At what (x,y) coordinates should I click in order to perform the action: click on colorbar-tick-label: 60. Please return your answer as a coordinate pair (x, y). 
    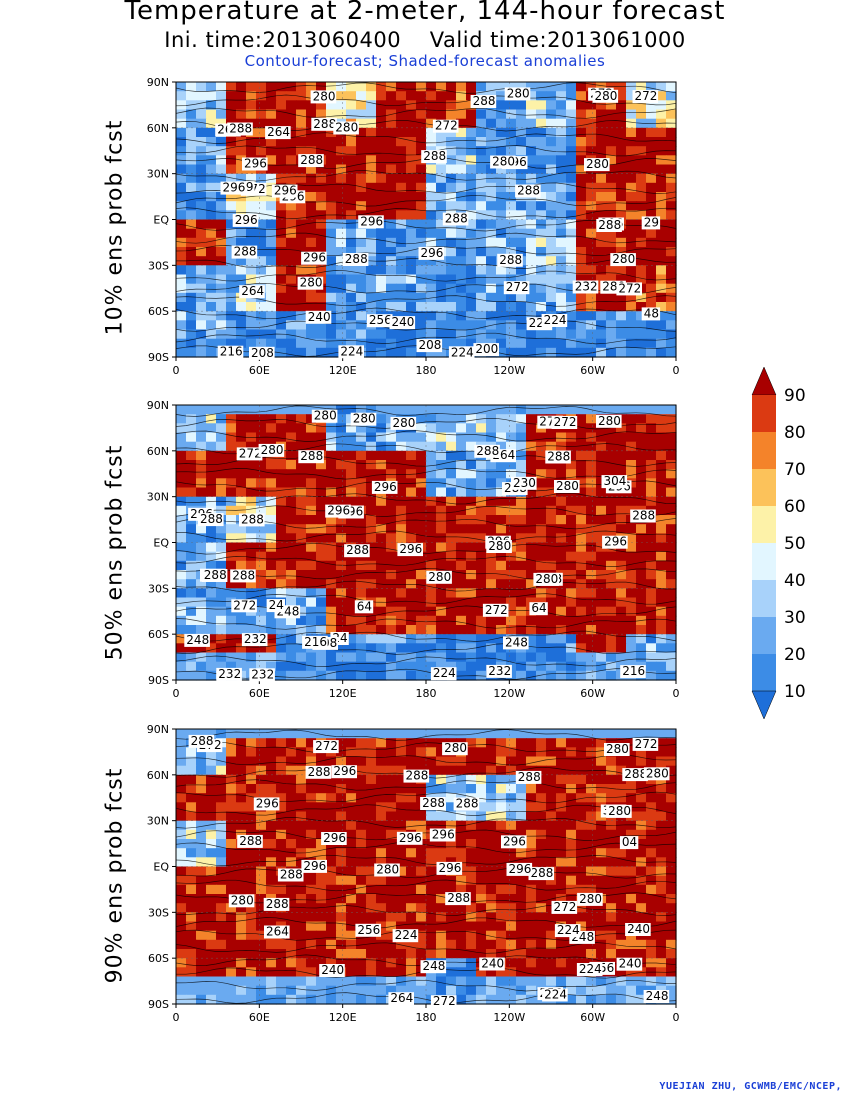
    Looking at the image, I should click on (795, 507).